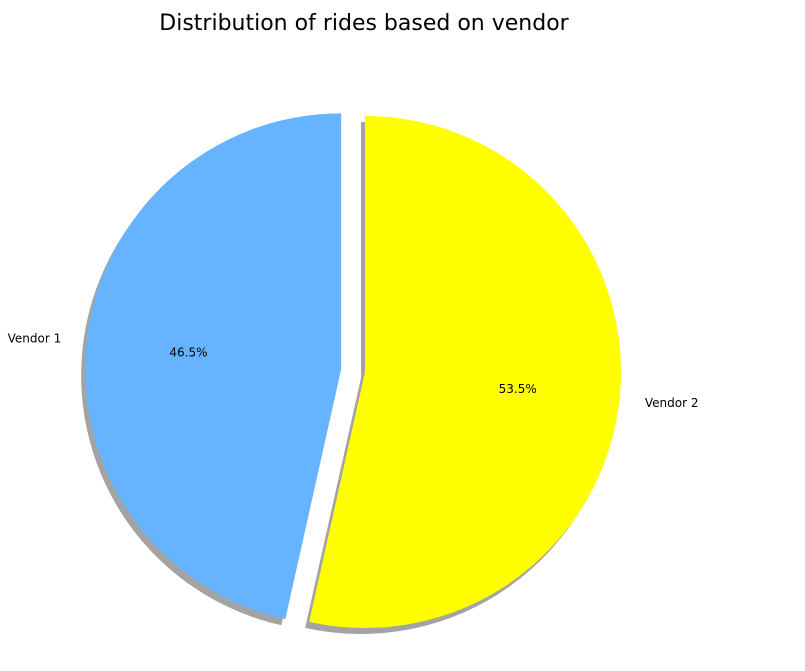 The width and height of the screenshot is (805, 671). What do you see at coordinates (35, 338) in the screenshot?
I see `slice-label-vendor-1: Vendor 1` at bounding box center [35, 338].